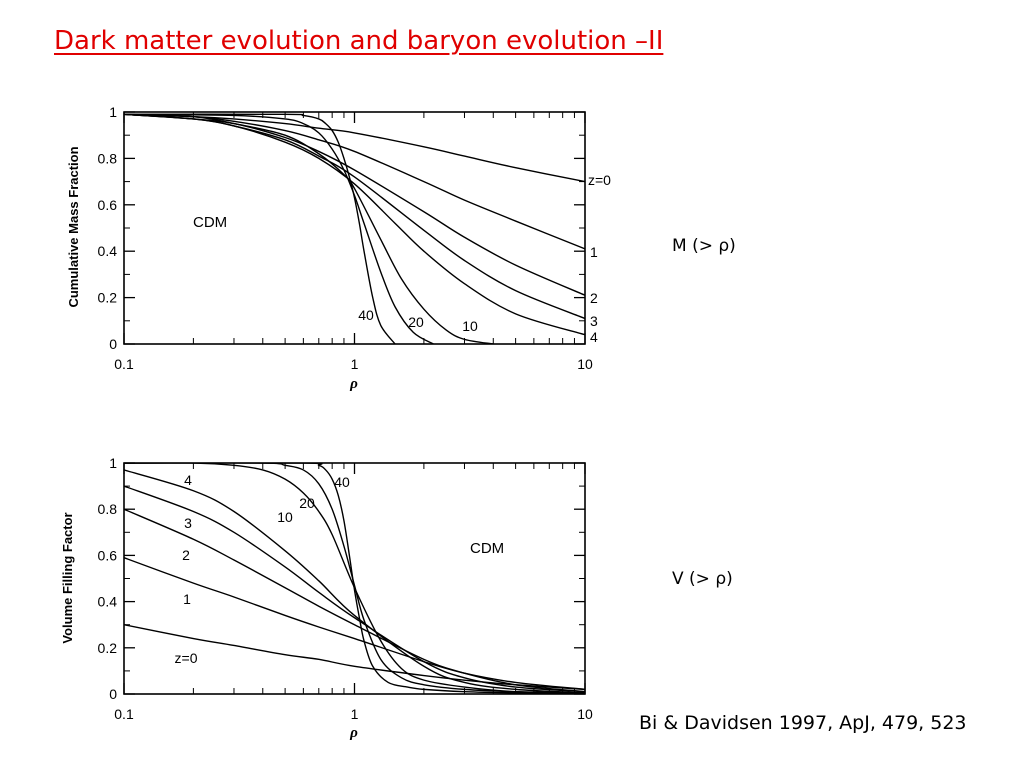  I want to click on volume-factor-side-label: V (> ρ), so click(702, 579).